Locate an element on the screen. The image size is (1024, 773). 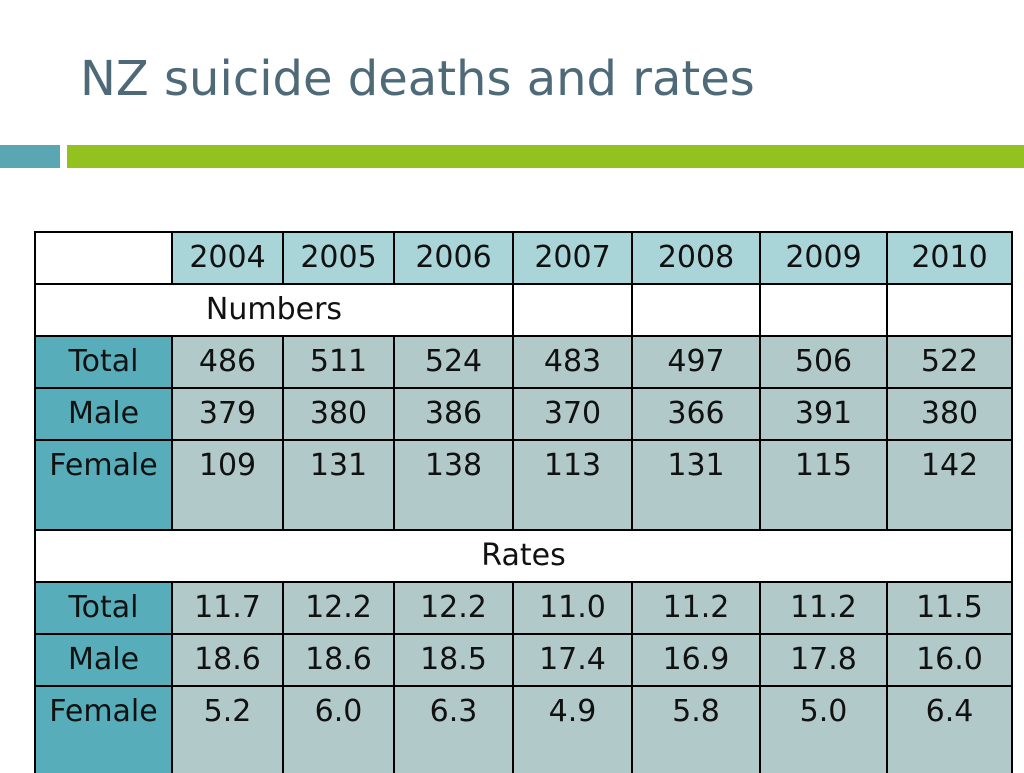
table-cell: 379 is located at coordinates (227, 414).